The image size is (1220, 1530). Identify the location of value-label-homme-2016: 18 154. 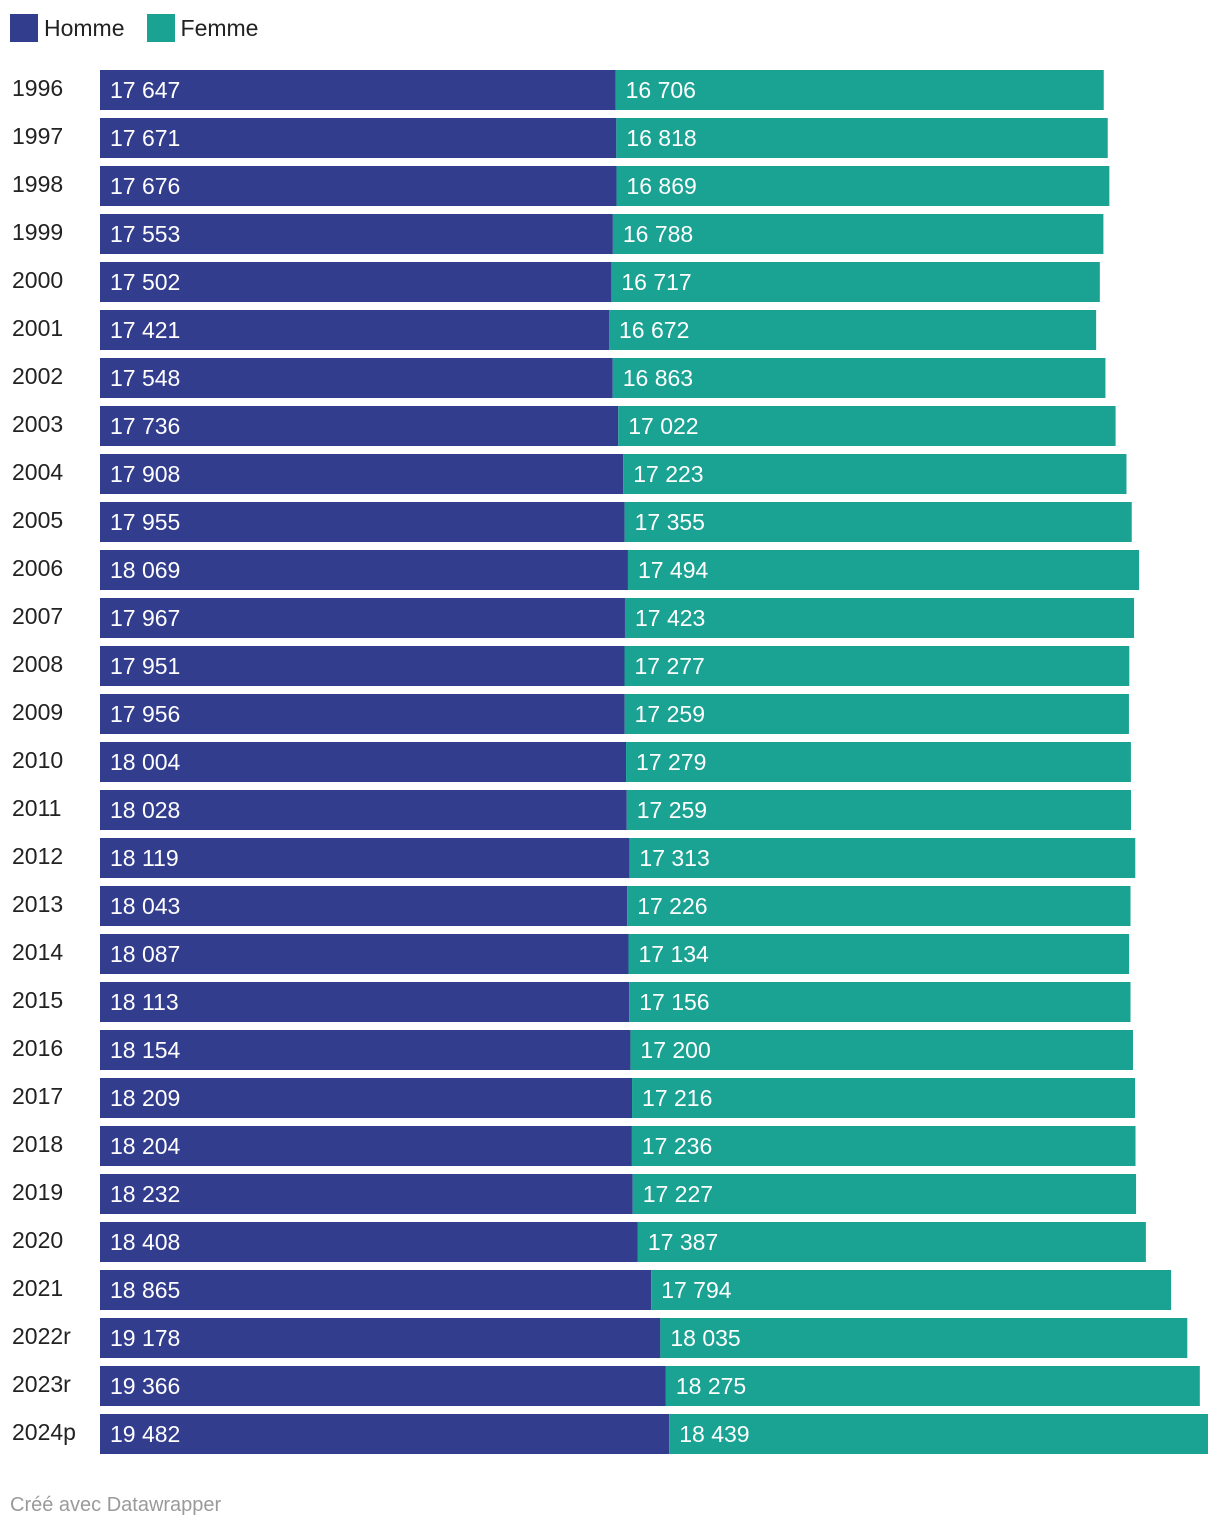
(145, 1050).